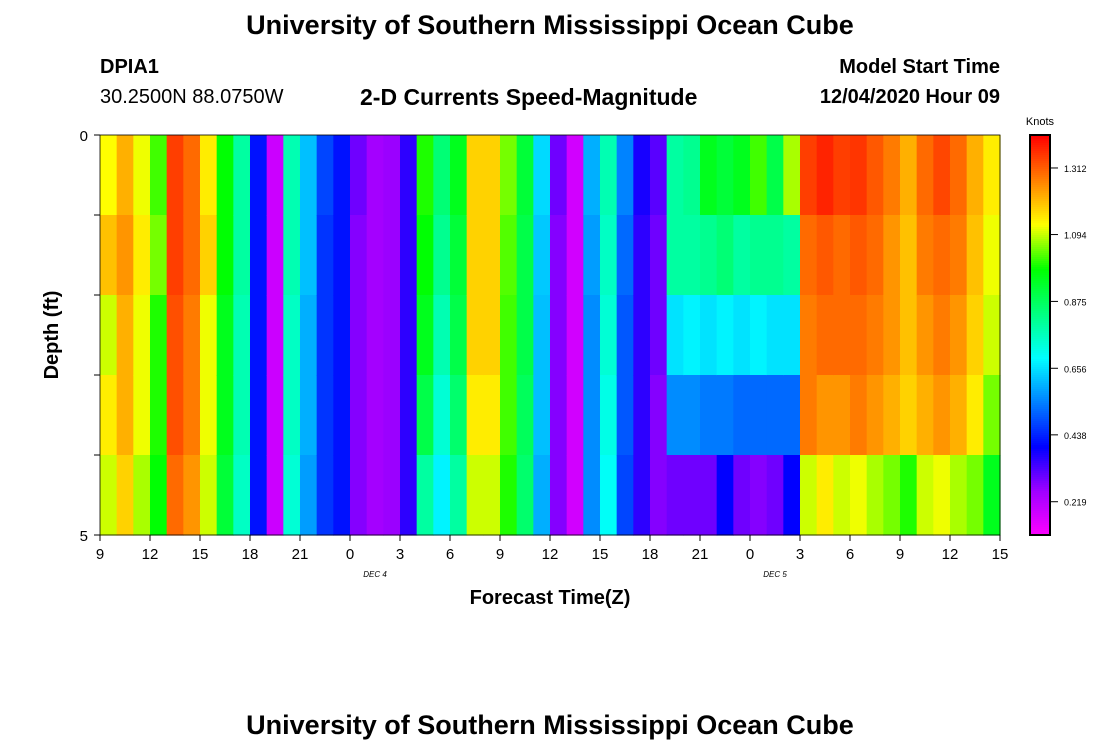 The image size is (1100, 750). What do you see at coordinates (1040, 122) in the screenshot?
I see `colorbar-unit-label: Knots` at bounding box center [1040, 122].